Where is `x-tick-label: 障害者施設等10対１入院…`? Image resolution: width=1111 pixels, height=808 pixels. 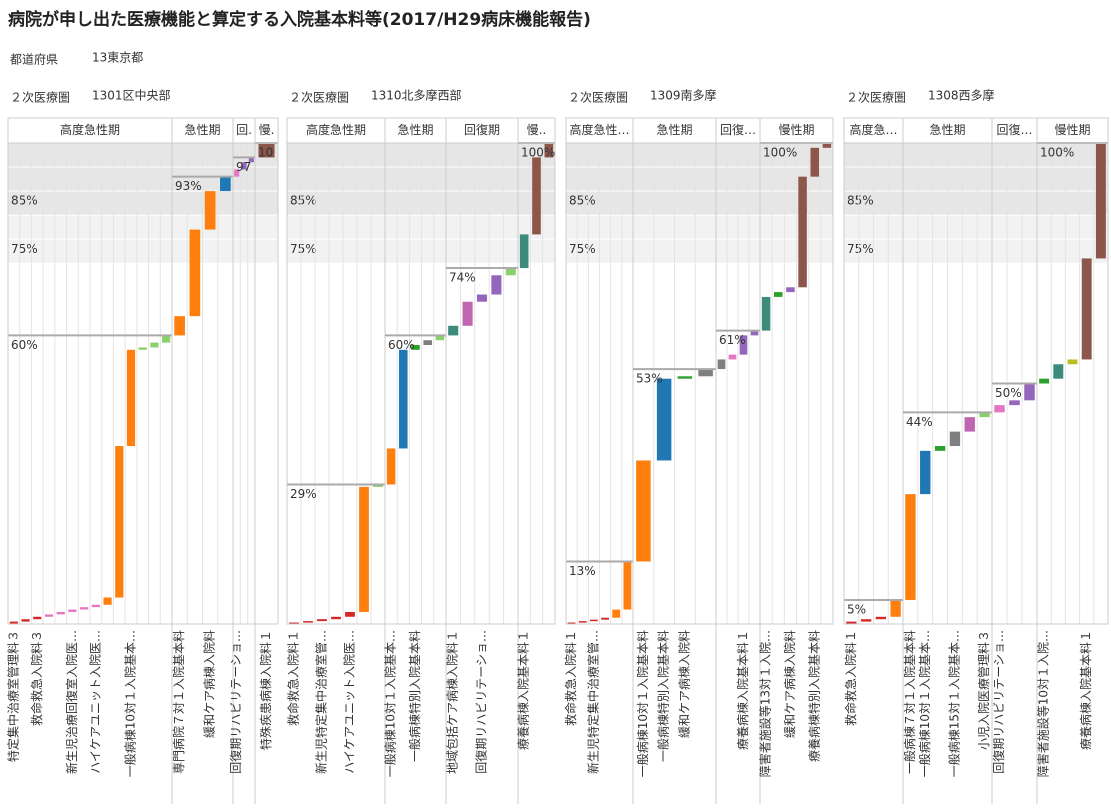
x-tick-label: 障害者施設等10対１入院… is located at coordinates (1043, 703).